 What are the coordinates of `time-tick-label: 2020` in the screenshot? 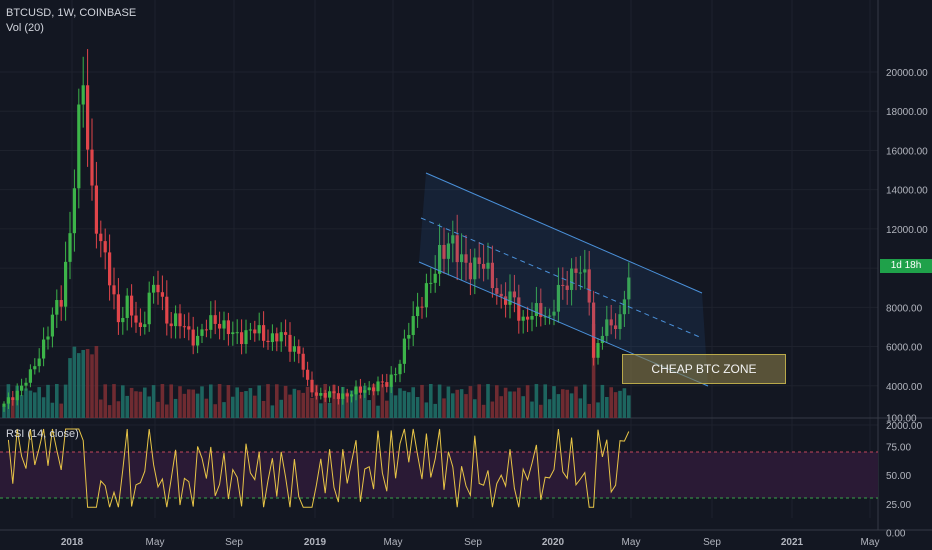 It's located at (553, 542).